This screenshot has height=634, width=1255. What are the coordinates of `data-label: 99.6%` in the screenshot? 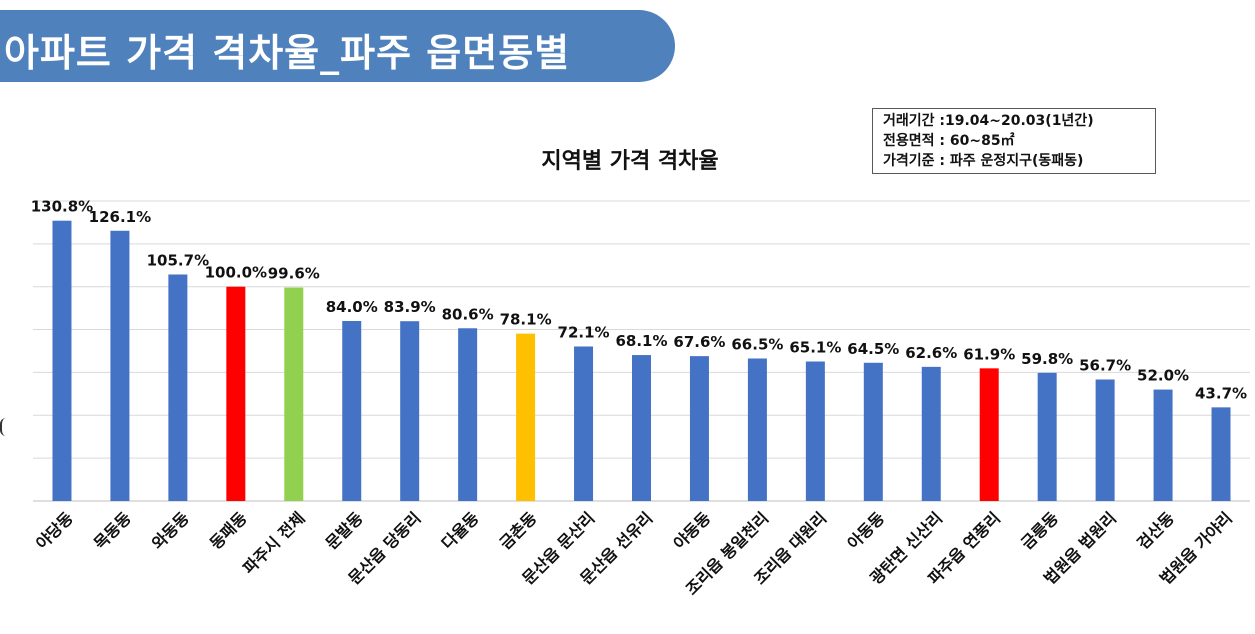 It's located at (294, 274).